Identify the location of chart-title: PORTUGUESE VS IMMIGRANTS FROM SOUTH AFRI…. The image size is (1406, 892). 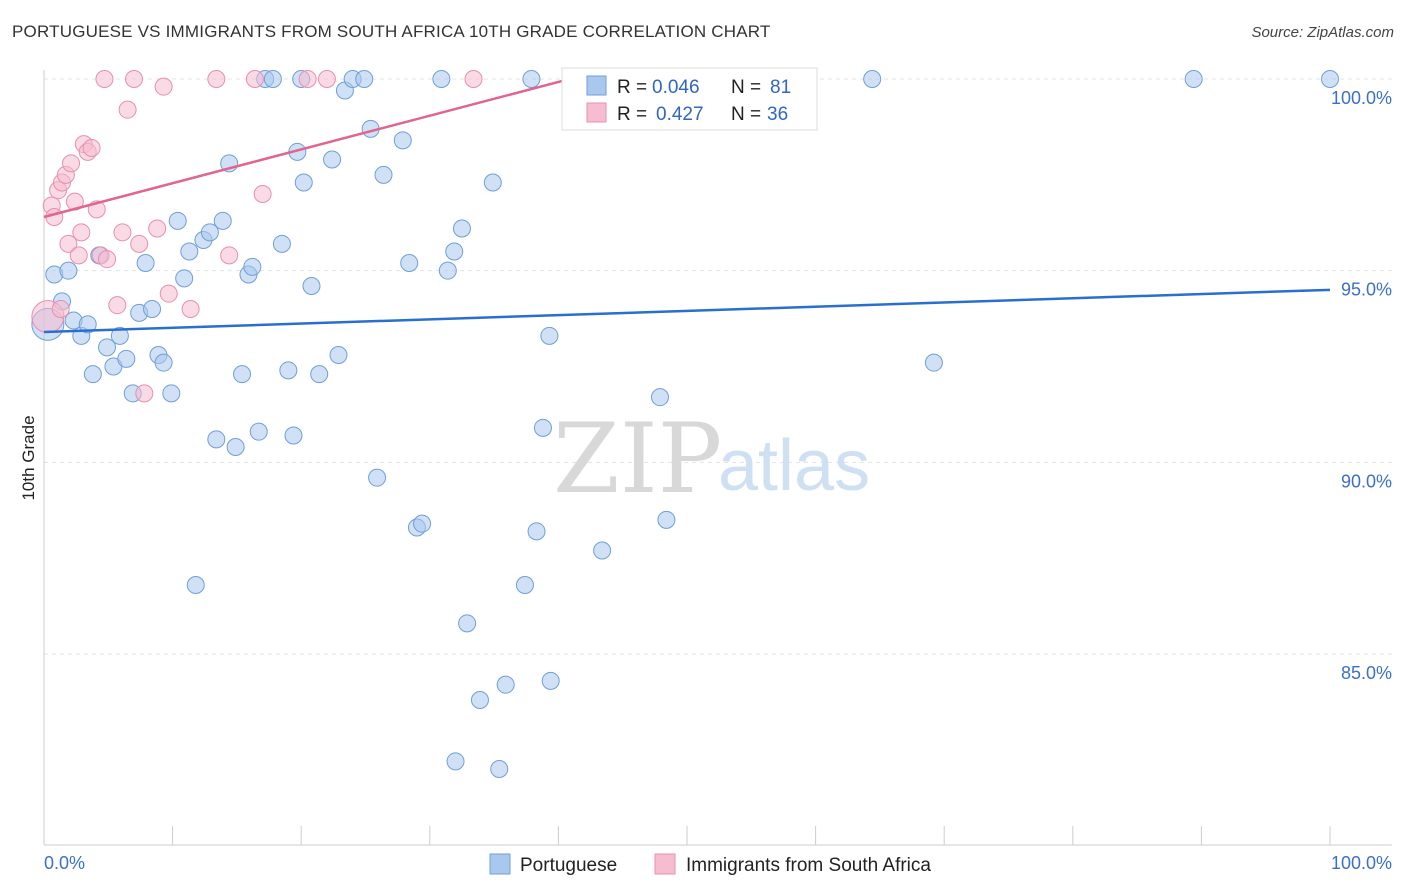
(391, 31).